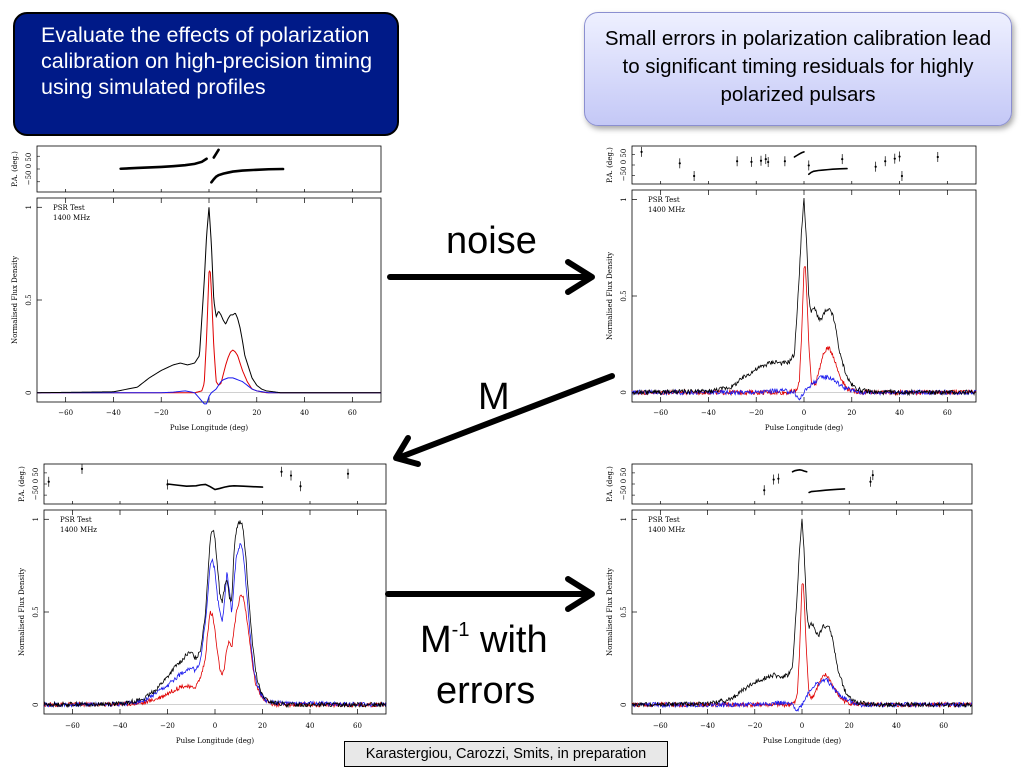  I want to click on y-tick-label: 0, so click(36, 704).